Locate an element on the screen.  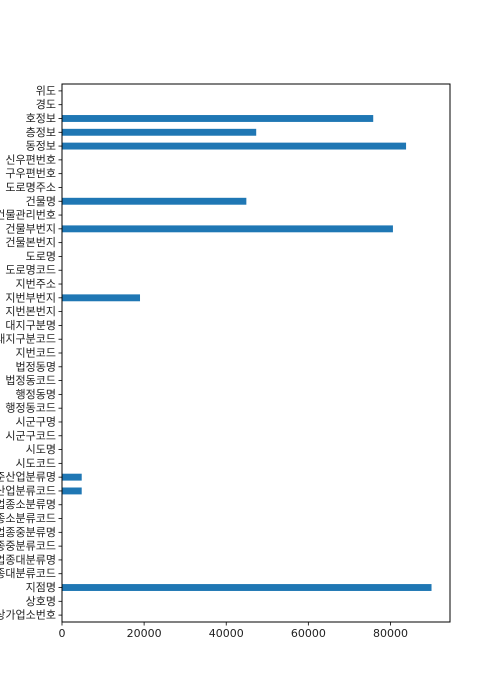
x-axis: 0 20000 40000 60000 80000 is located at coordinates (233, 631).